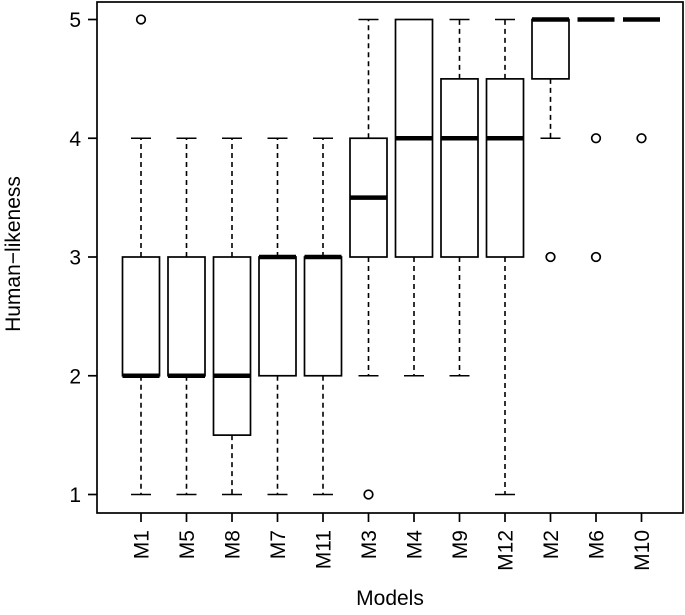 This screenshot has width=685, height=615. What do you see at coordinates (232, 346) in the screenshot?
I see `iqr-box-M8` at bounding box center [232, 346].